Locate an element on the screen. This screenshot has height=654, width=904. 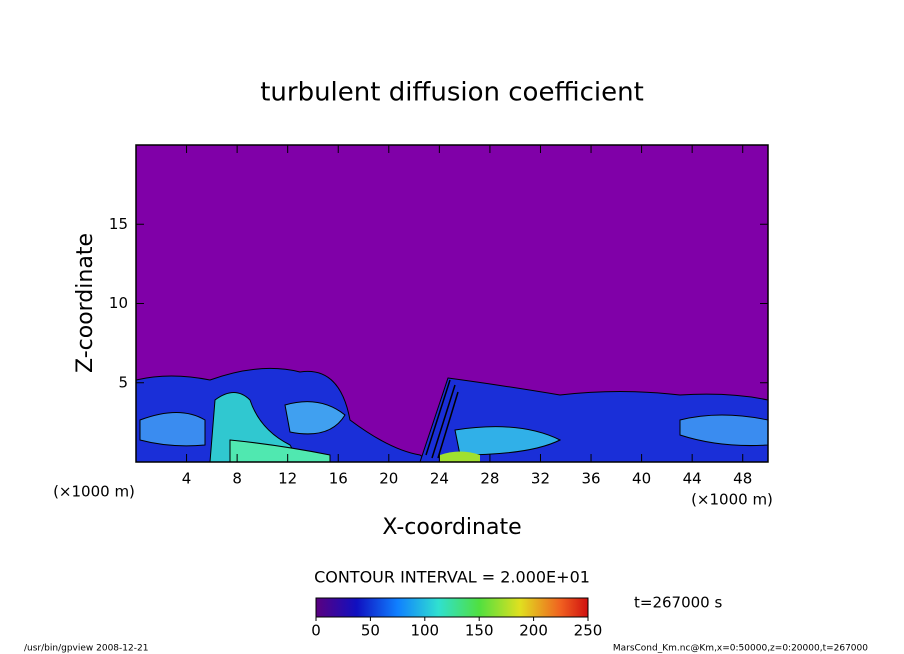
contour-line is located at coordinates (442, 419).